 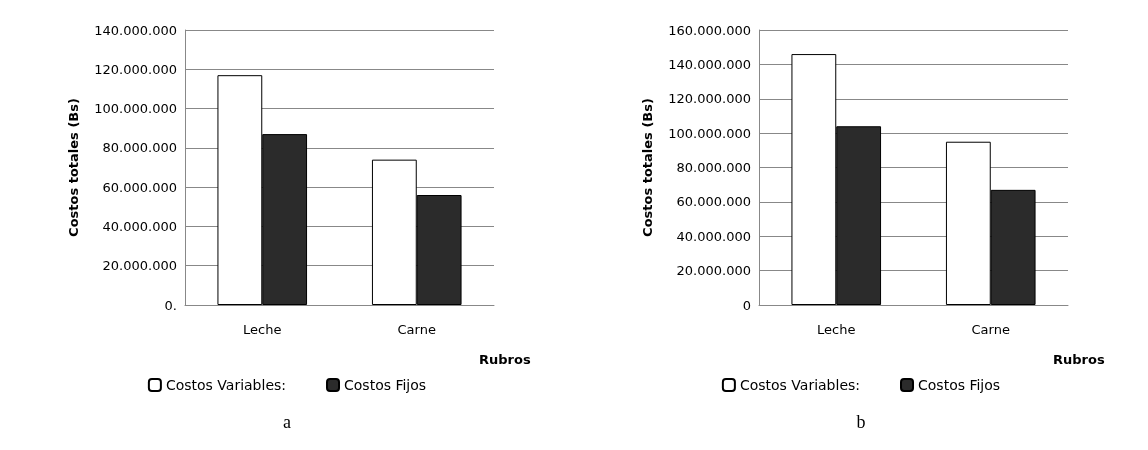 What do you see at coordinates (746, 305) in the screenshot?
I see `y-tick-label: 0` at bounding box center [746, 305].